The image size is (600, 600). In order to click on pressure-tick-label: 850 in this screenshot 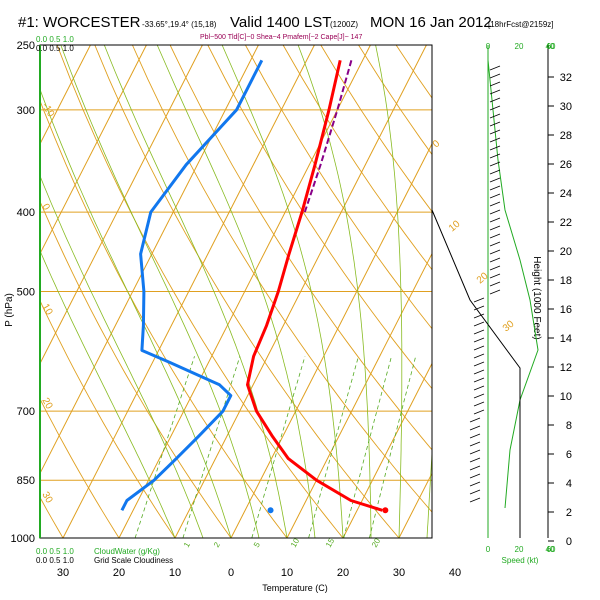, I will do `click(26, 481)`.